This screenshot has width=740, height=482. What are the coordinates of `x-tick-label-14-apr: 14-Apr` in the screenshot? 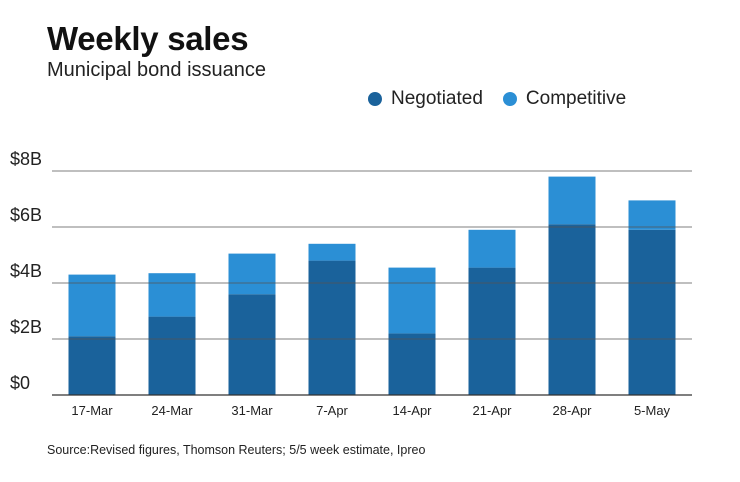 It's located at (412, 410).